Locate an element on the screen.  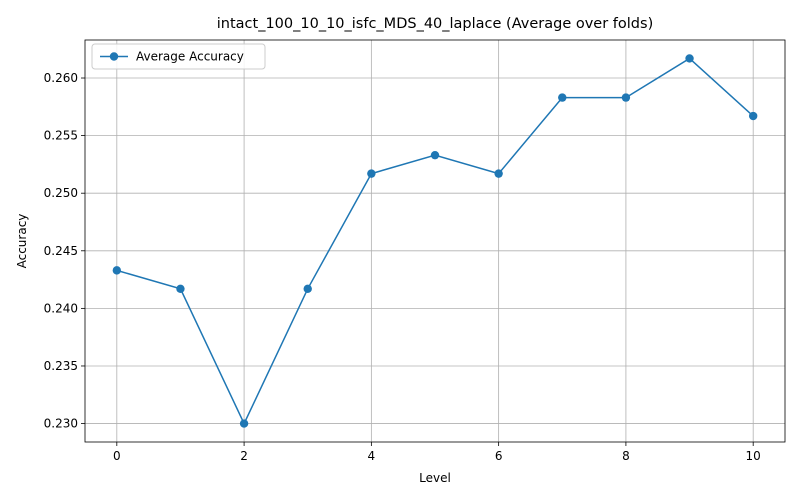
y-tick-label: 0.230 is located at coordinates (61, 424).